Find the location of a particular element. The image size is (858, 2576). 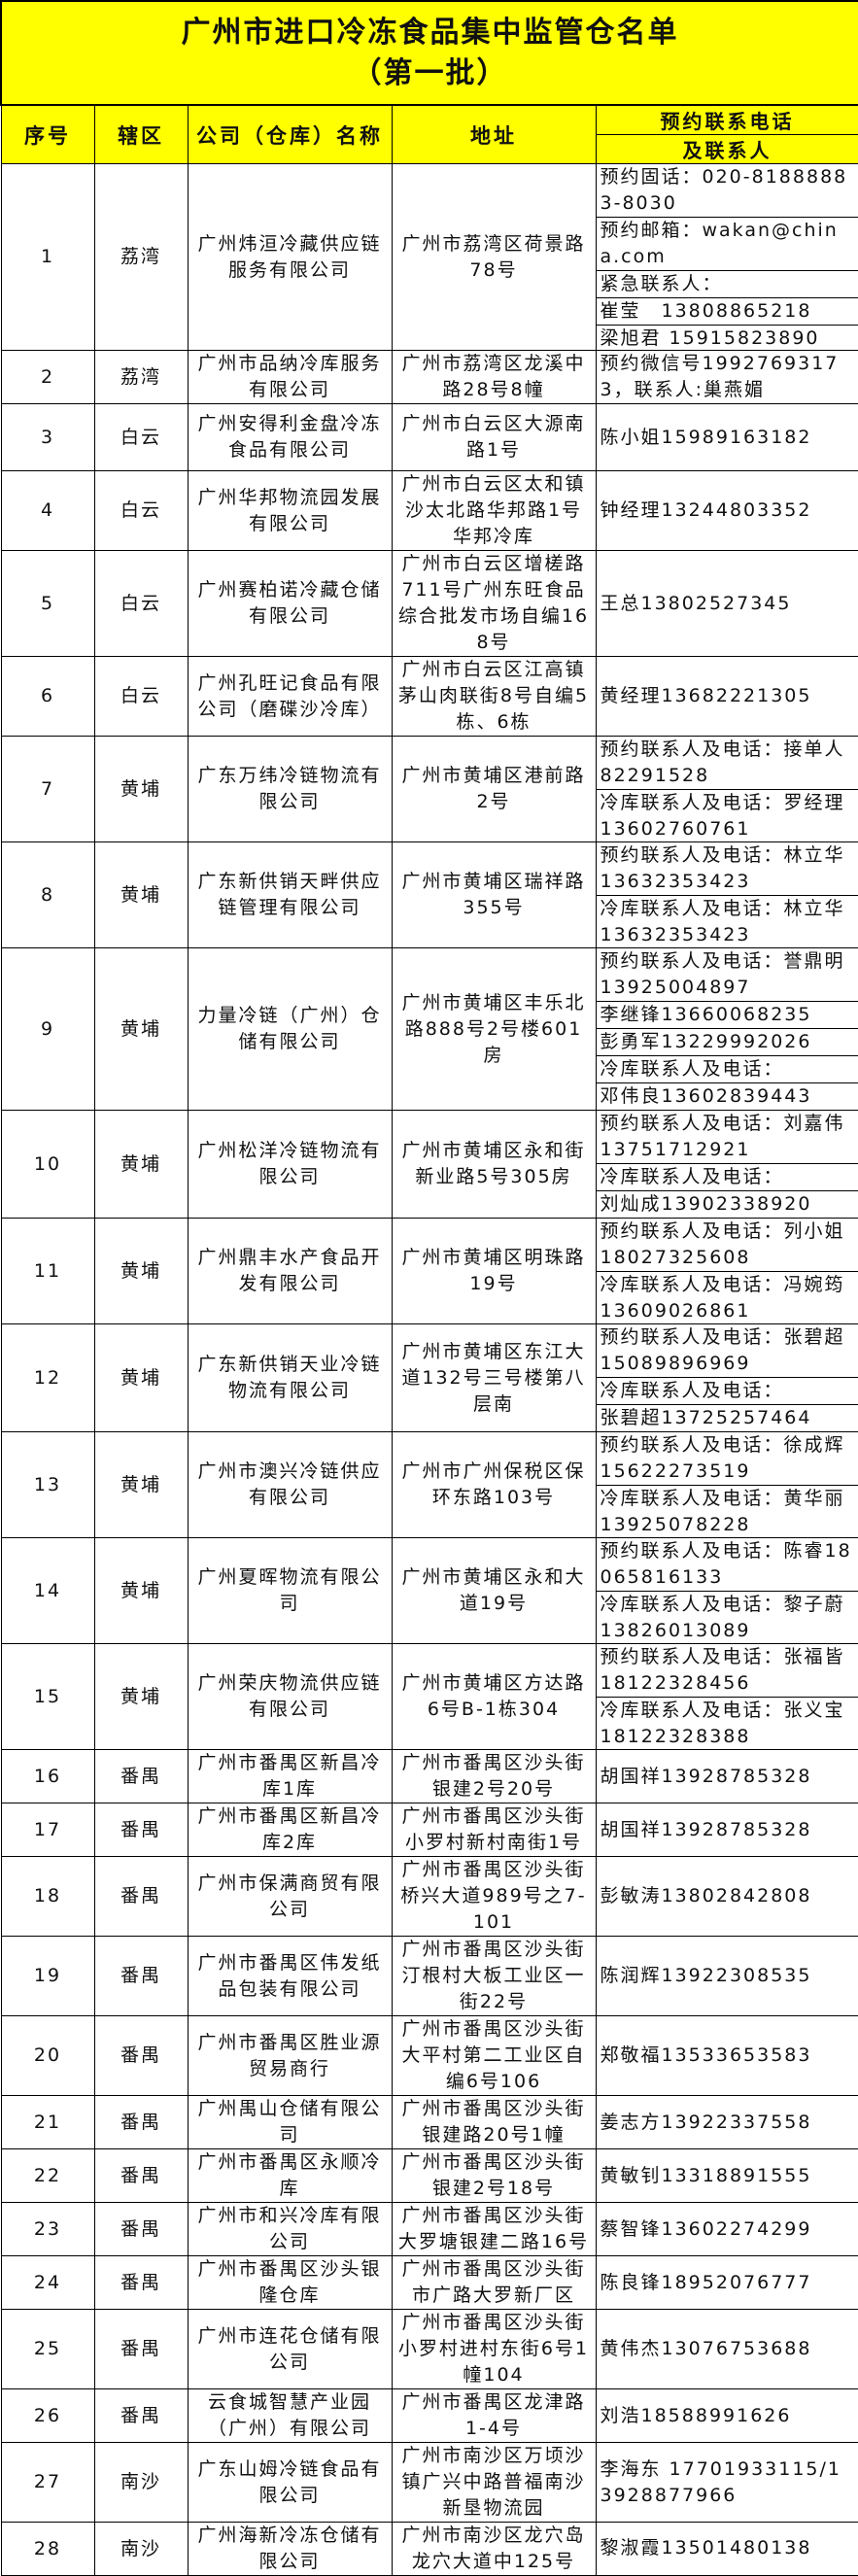

row-company: 广州孔旺记食品有限公司（磨碟沙冷库） is located at coordinates (290, 697).